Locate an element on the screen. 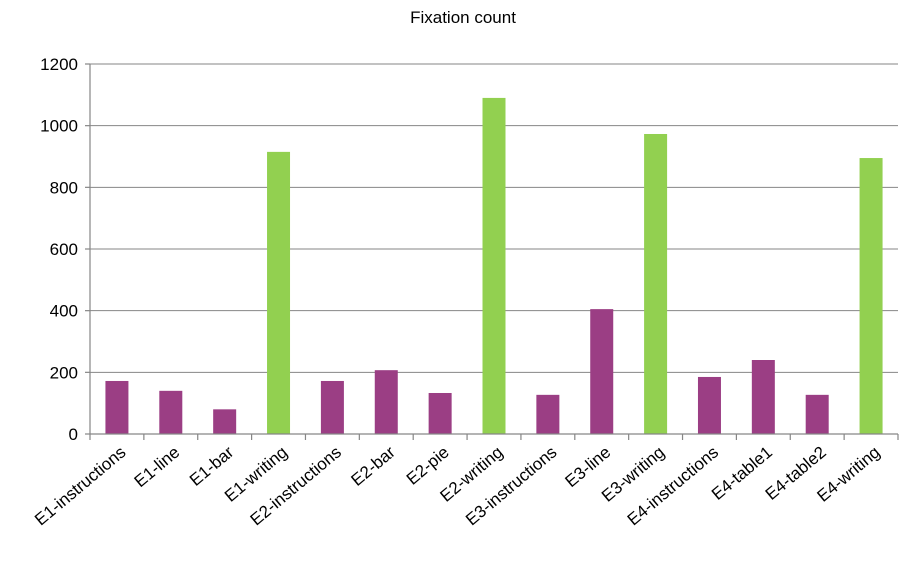  bar-e1-writing is located at coordinates (279, 292).